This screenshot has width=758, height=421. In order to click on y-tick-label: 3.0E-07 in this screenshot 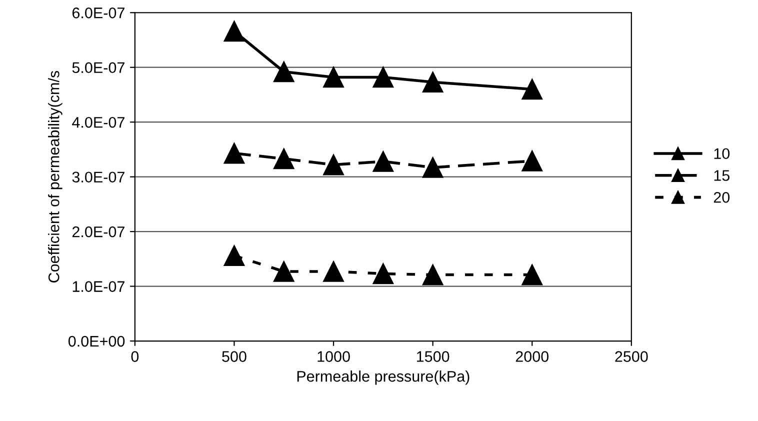, I will do `click(98, 177)`.